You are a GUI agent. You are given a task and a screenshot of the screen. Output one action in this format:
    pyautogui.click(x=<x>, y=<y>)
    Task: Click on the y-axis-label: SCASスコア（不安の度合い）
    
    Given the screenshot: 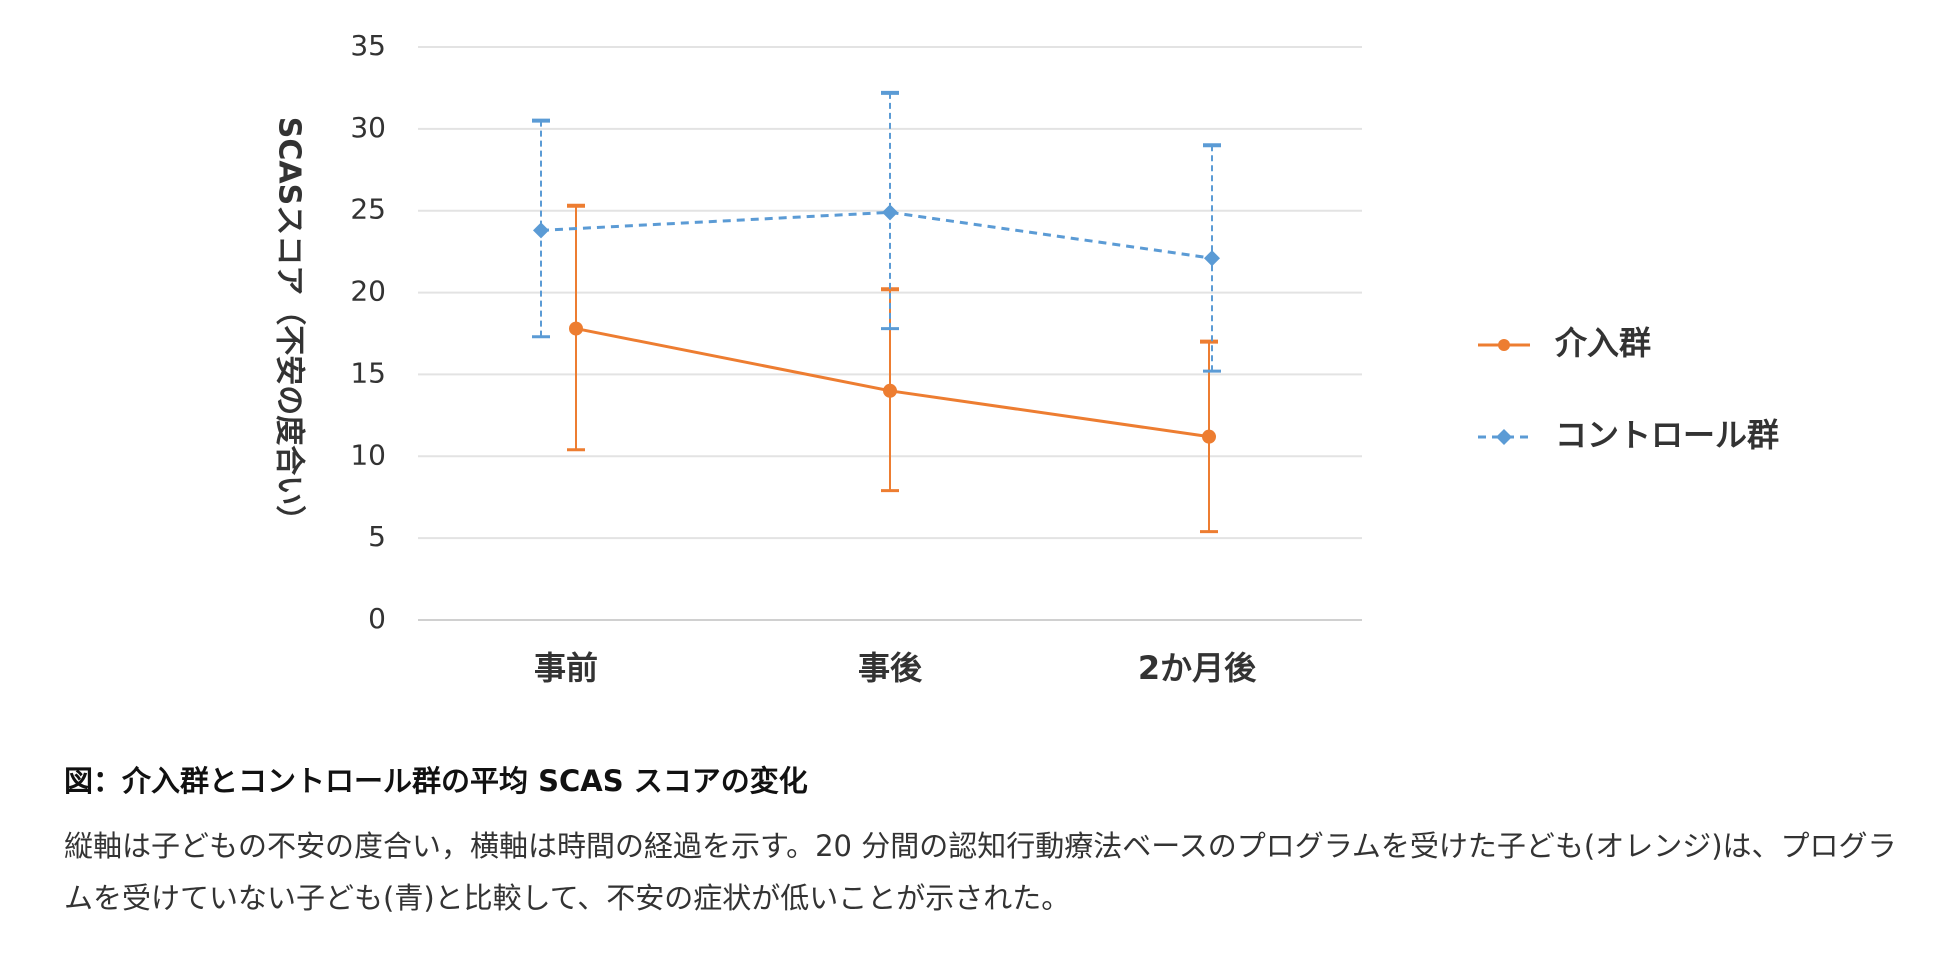 What is the action you would take?
    pyautogui.click(x=289, y=326)
    